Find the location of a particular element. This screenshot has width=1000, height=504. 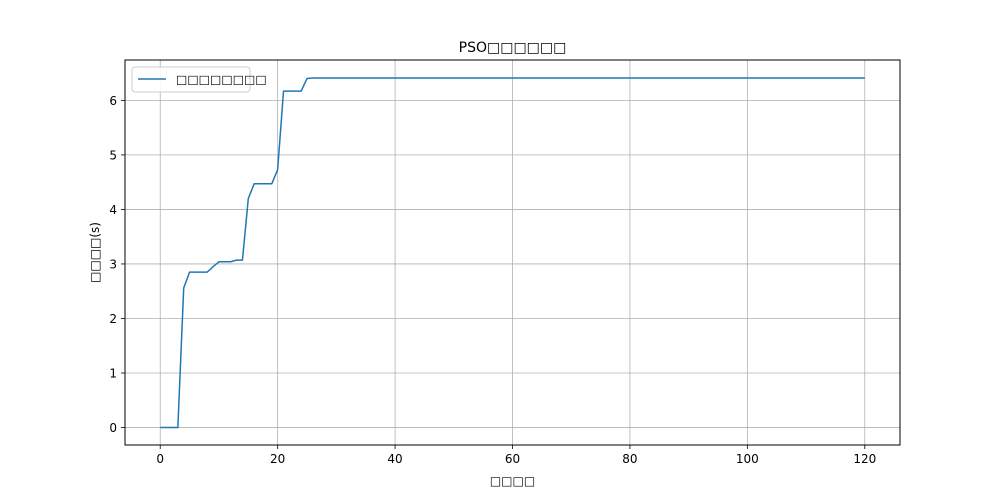

x-tick-label: 20 is located at coordinates (277, 459).